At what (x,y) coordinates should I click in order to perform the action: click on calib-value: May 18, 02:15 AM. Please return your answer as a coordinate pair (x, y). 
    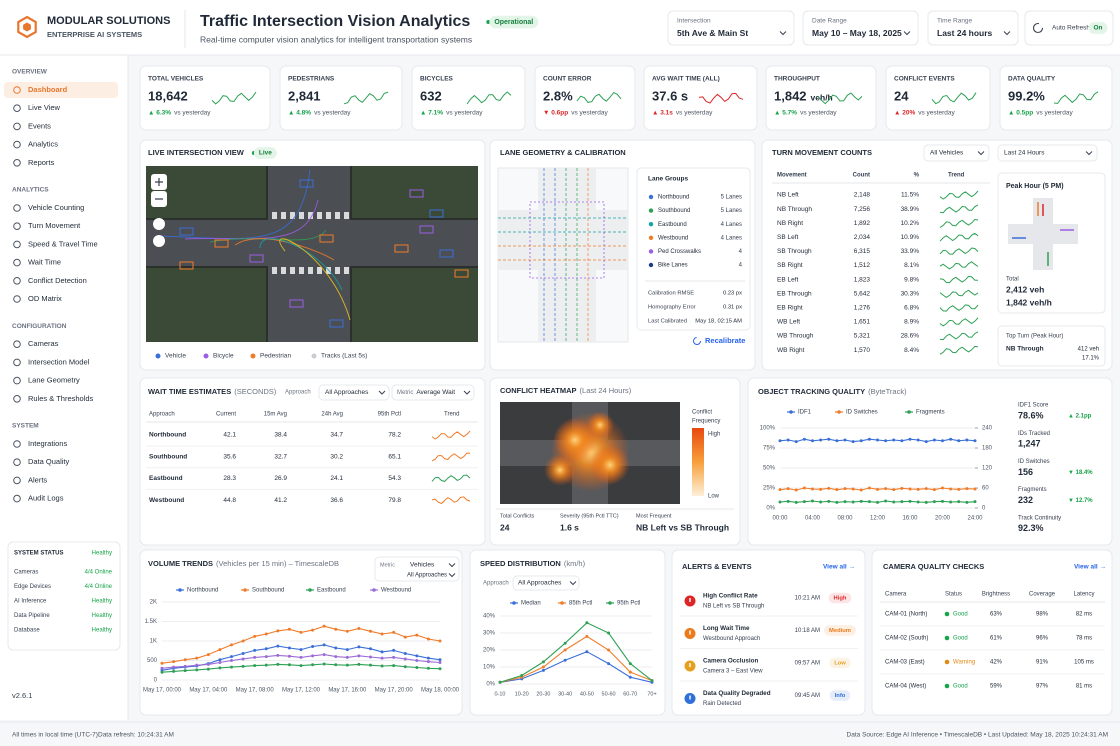
    Looking at the image, I should click on (718, 322).